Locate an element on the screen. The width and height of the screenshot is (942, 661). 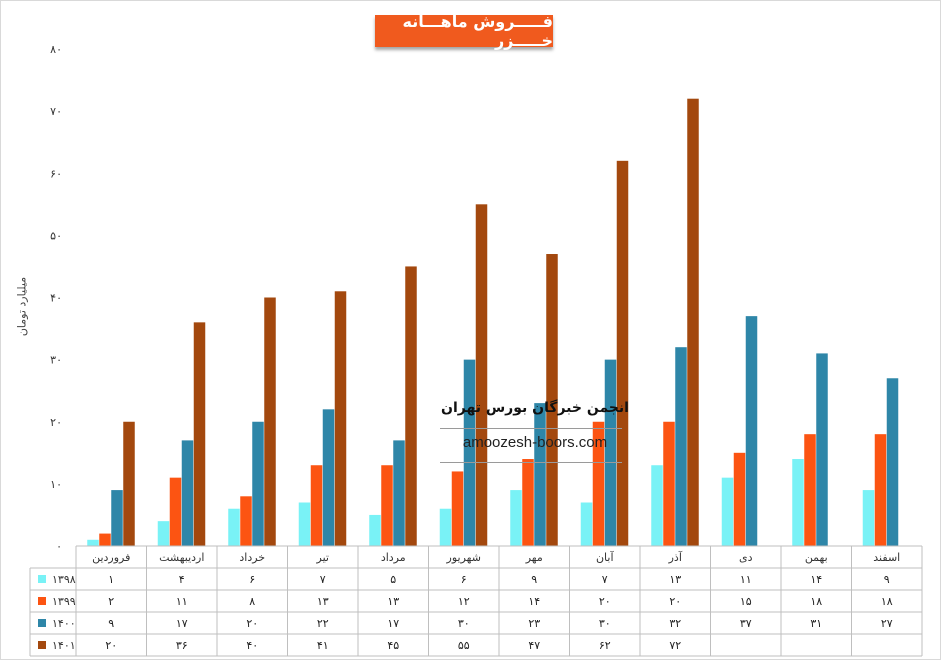
table-cell-value: ۱۱ is located at coordinates (182, 601).